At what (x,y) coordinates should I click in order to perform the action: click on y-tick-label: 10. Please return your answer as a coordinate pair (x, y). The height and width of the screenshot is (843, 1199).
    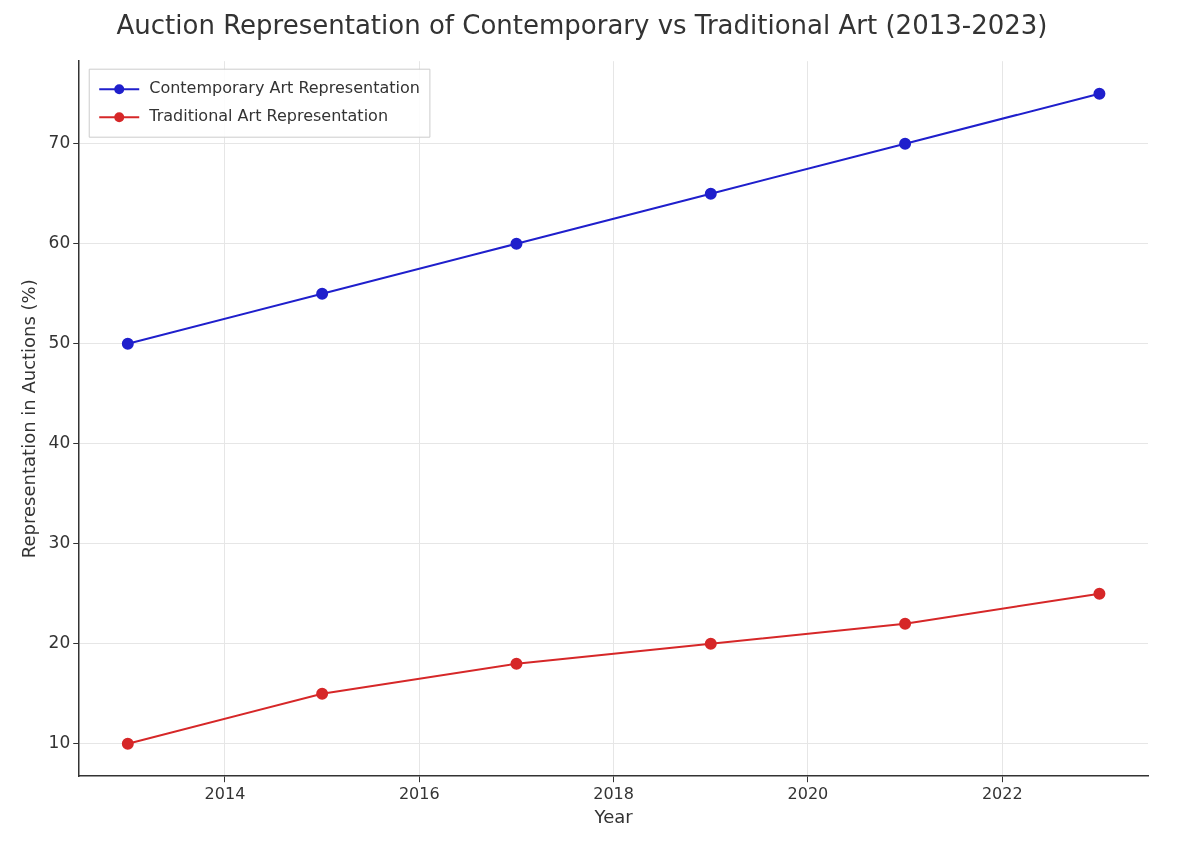
    Looking at the image, I should click on (59, 742).